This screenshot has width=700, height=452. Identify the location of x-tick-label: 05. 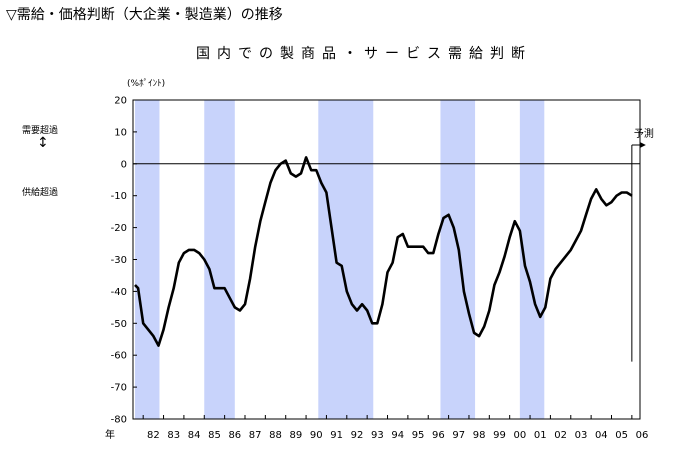
(621, 435).